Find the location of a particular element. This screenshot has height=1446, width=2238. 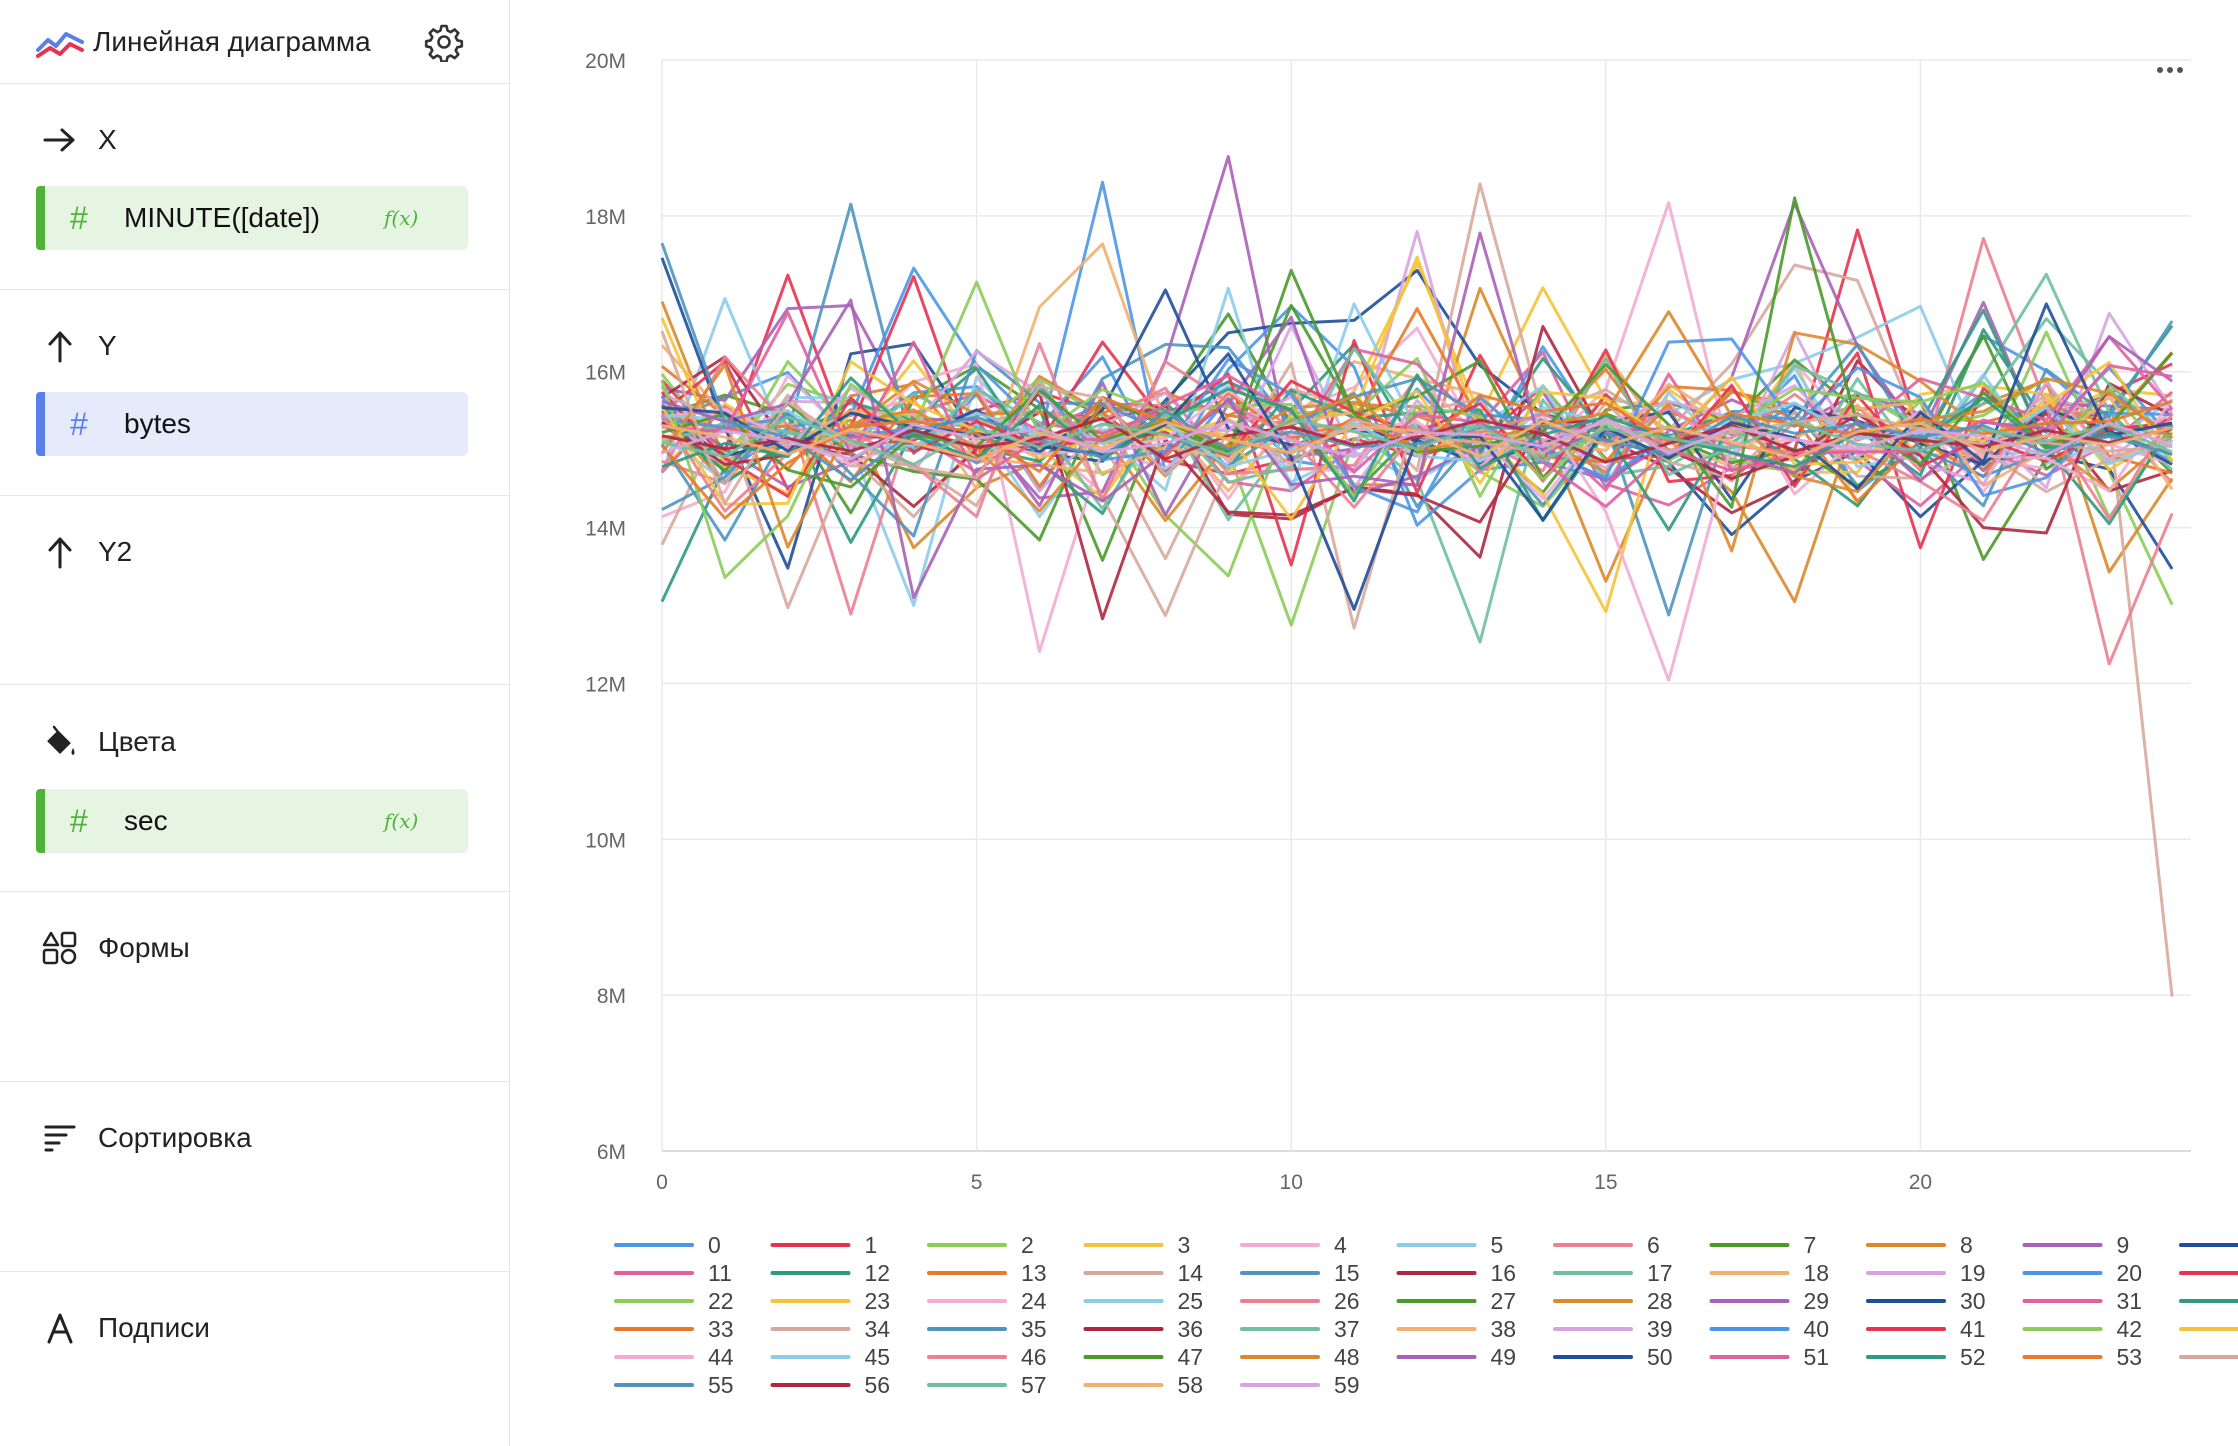

sort-icon is located at coordinates (60, 1138).